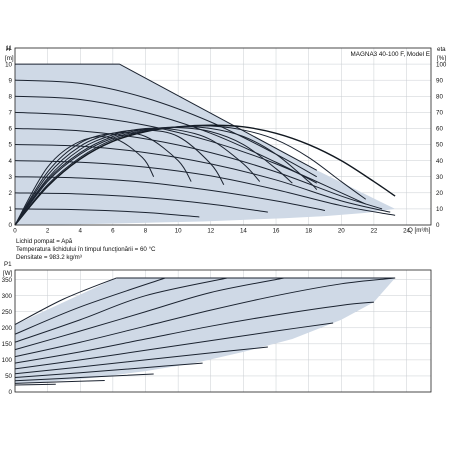  I want to click on top-chart-y-ticks: 0 1 2 3 4 5 6 7 8 9 10 11, so click(8, 137).